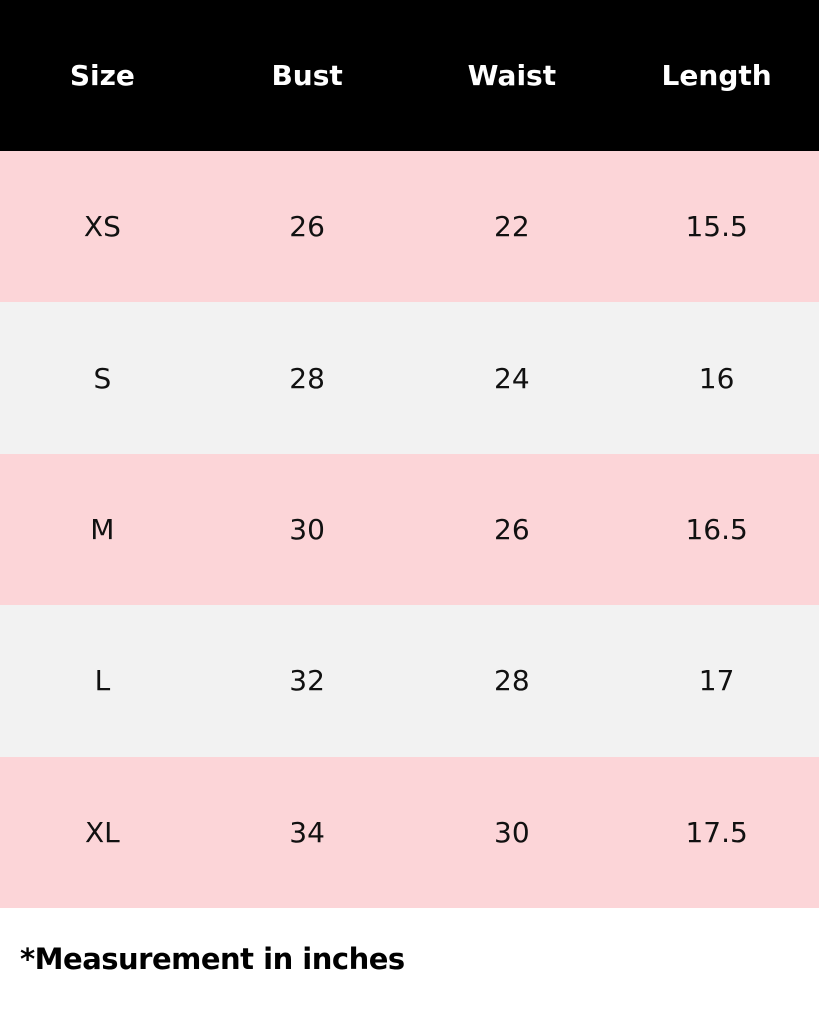 This screenshot has height=1024, width=819. Describe the element at coordinates (102, 529) in the screenshot. I see `table-cell: M` at that location.